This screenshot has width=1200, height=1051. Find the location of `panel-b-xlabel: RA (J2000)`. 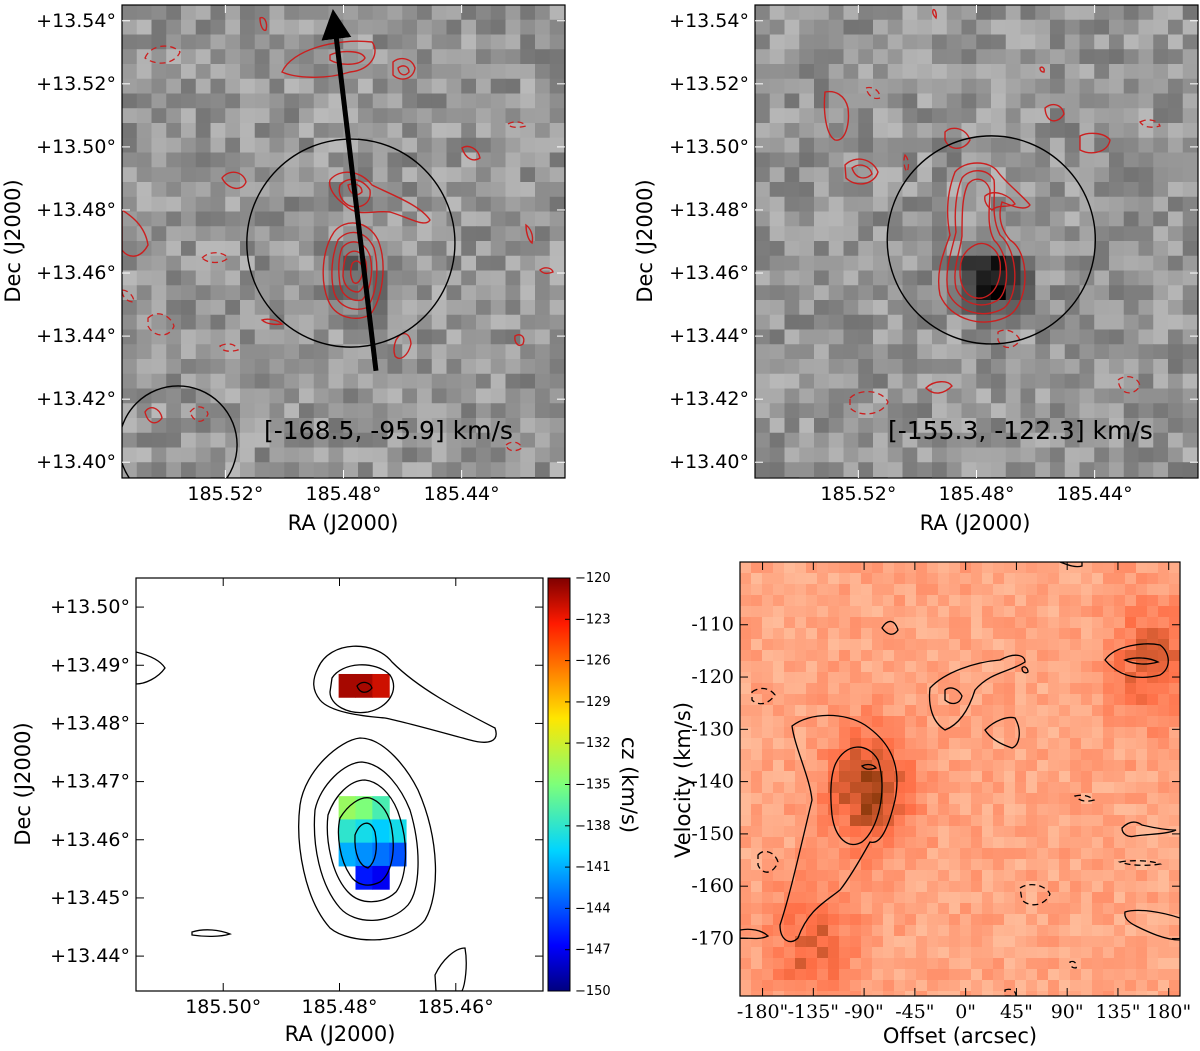

panel-b-xlabel: RA (J2000) is located at coordinates (975, 523).